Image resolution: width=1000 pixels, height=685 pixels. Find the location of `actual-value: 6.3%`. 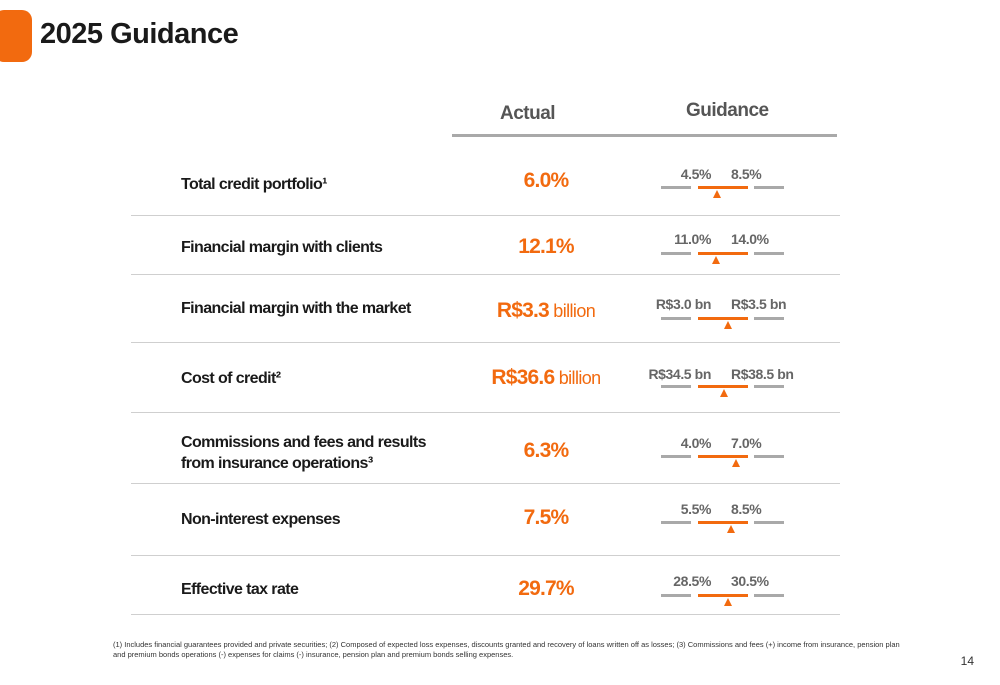

actual-value: 6.3% is located at coordinates (546, 450).